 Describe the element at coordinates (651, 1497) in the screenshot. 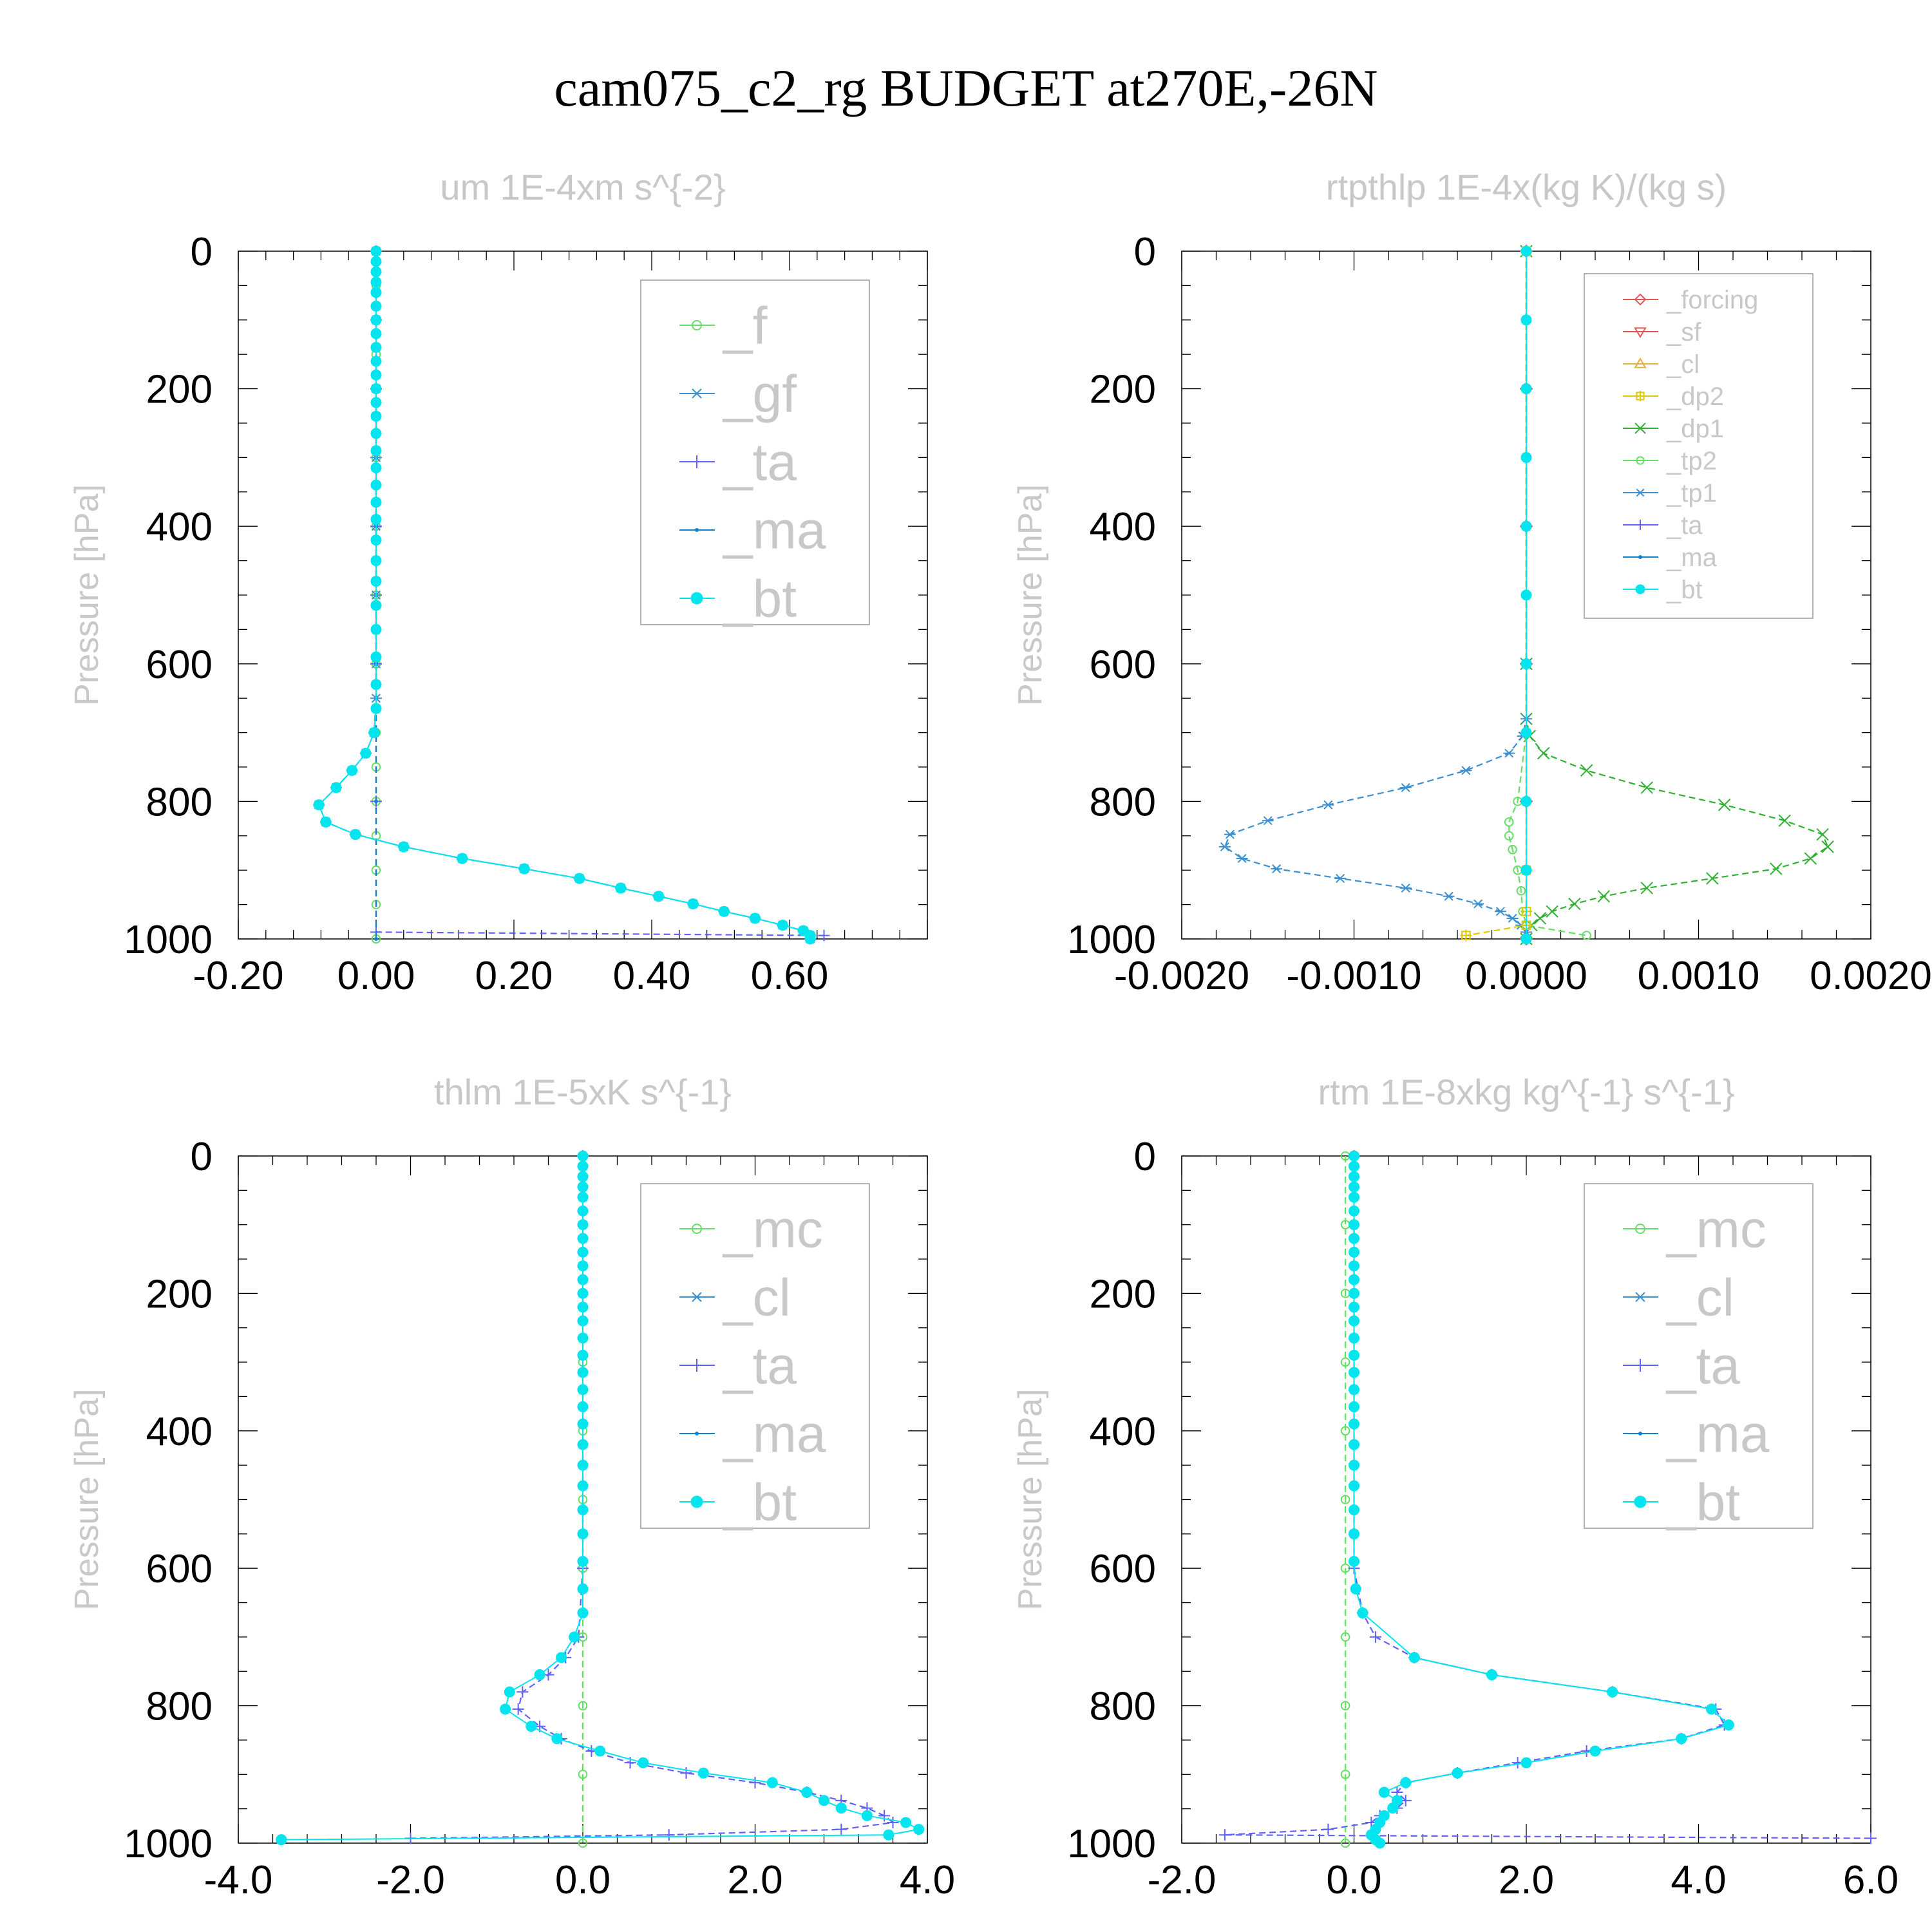

I see `series-ta` at that location.